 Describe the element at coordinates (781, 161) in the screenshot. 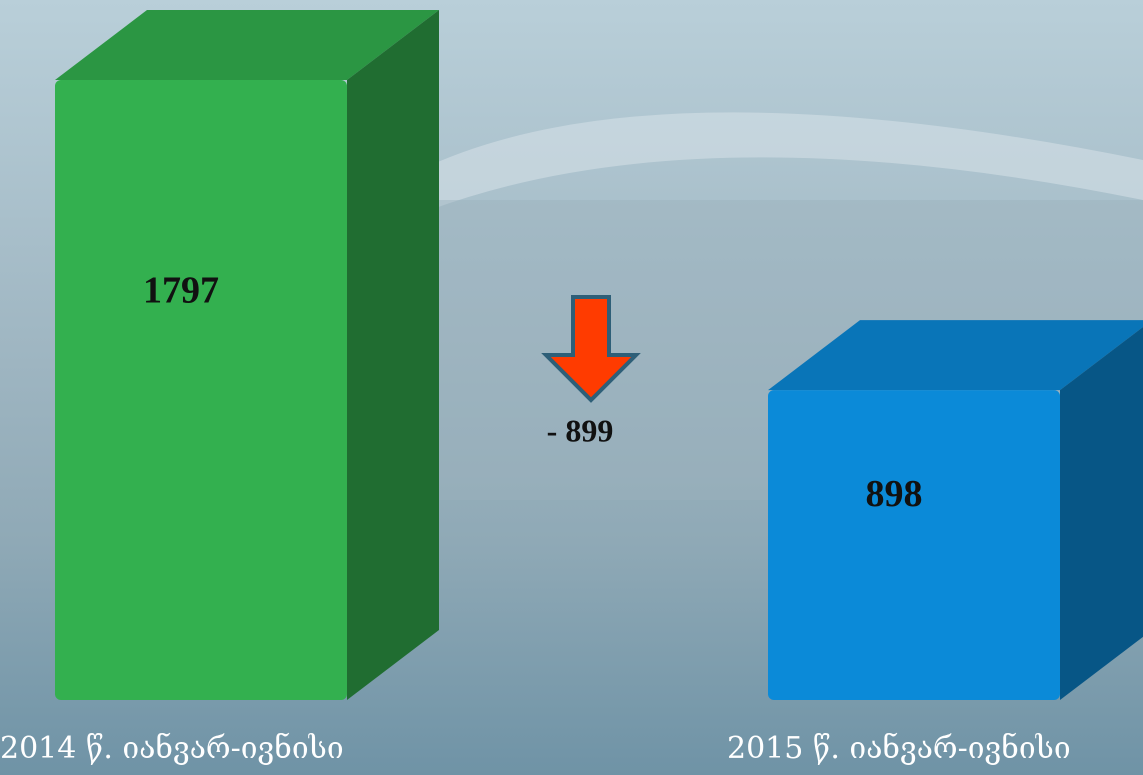

I see `background-building` at that location.